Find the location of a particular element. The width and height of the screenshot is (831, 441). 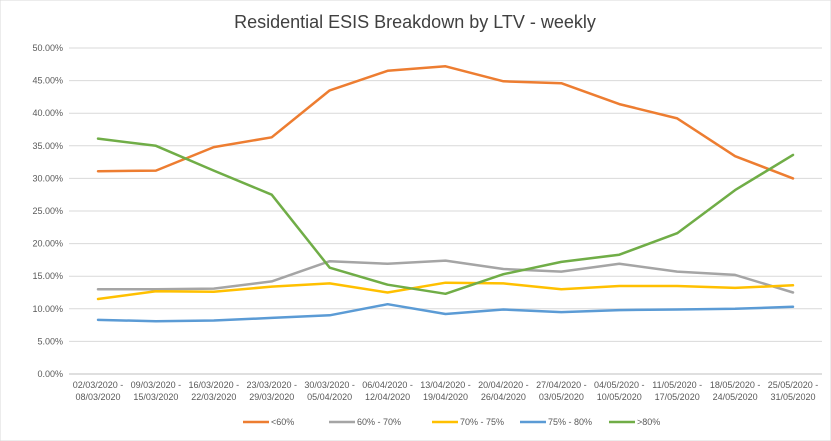

y-tick-label: 45.00% is located at coordinates (47, 81).